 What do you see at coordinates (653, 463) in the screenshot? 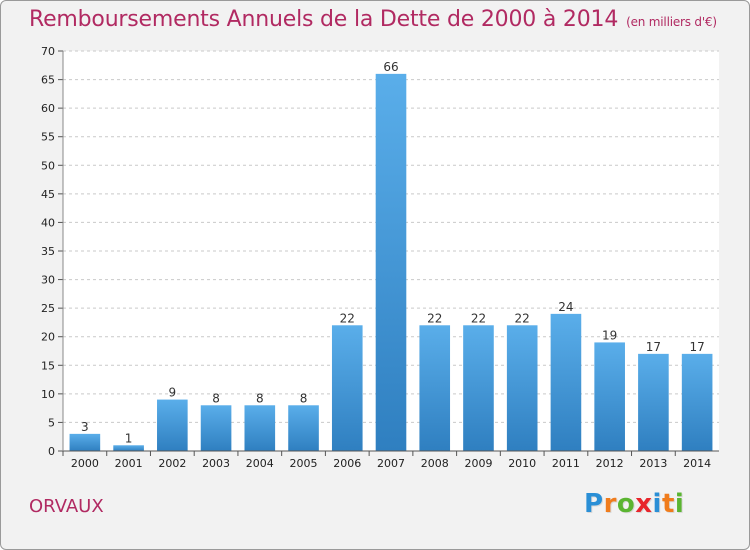
I see `x-tick-label: 2013` at bounding box center [653, 463].